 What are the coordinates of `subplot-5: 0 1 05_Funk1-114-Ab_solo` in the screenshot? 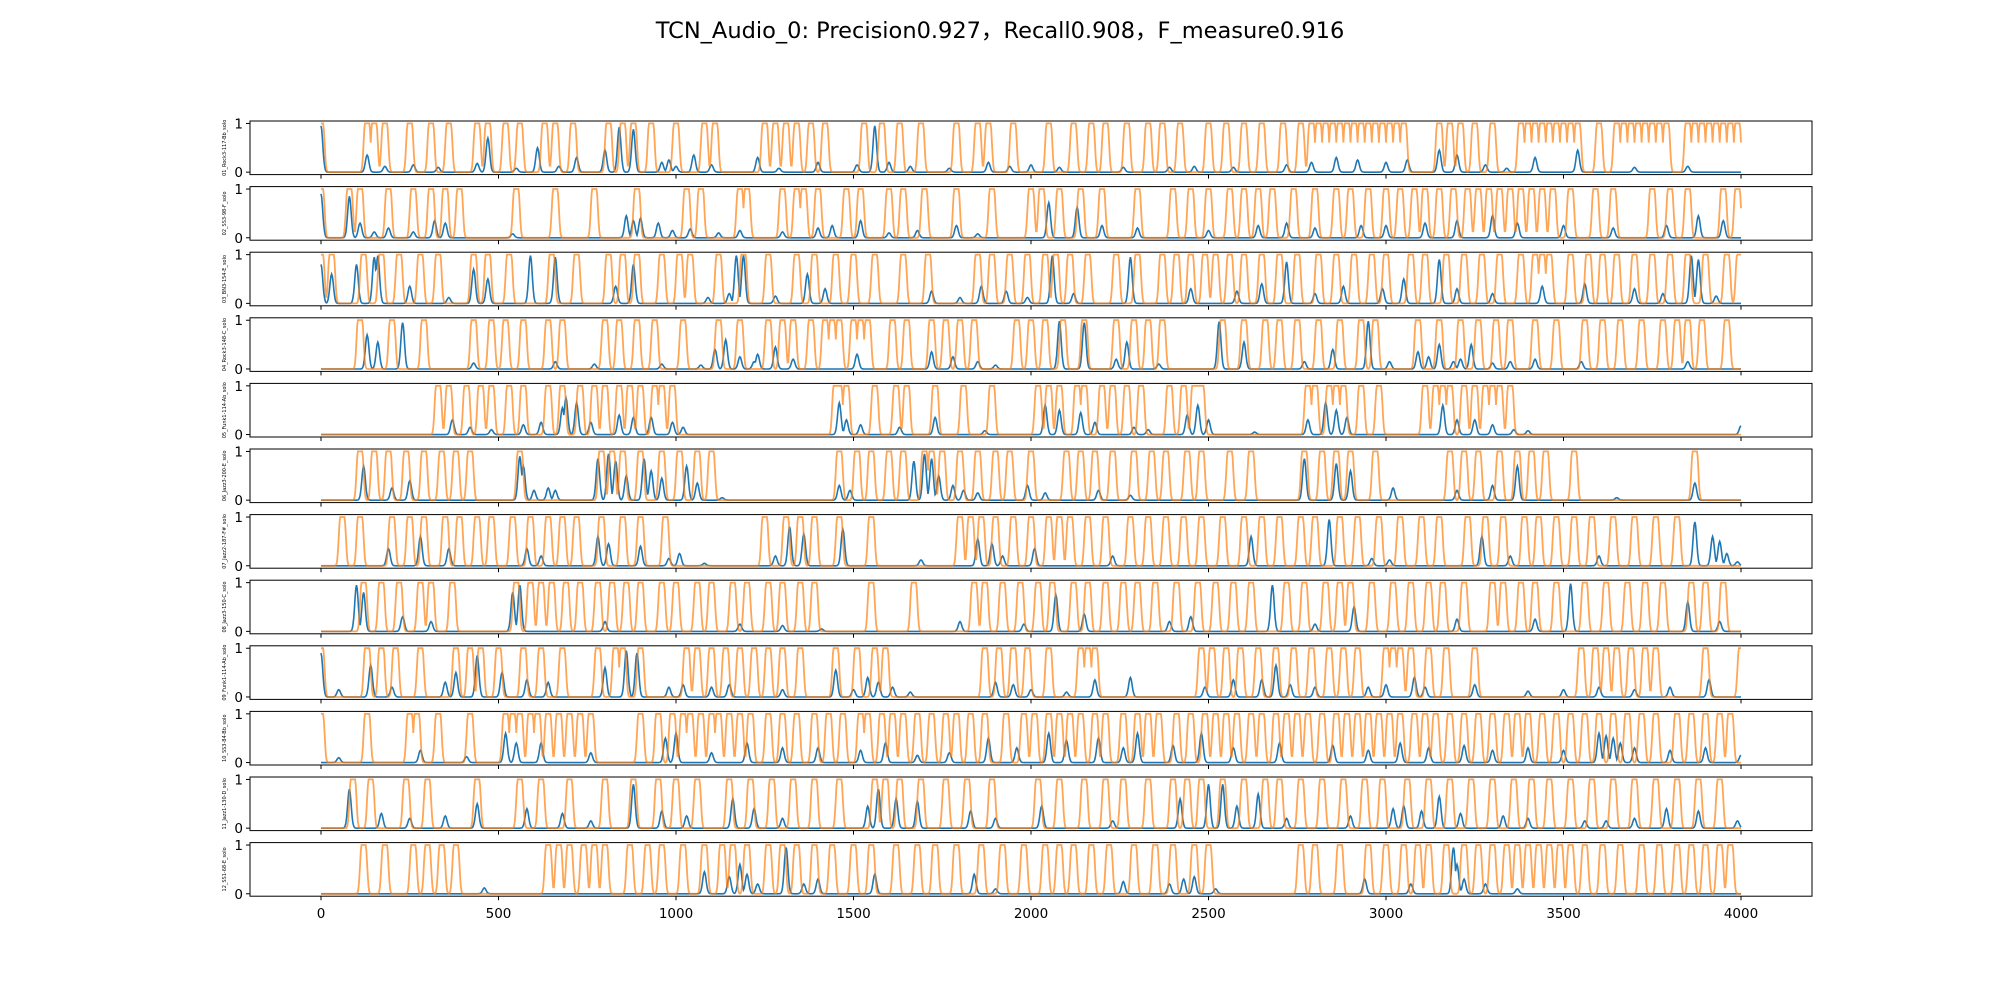 It's located at (1017, 411).